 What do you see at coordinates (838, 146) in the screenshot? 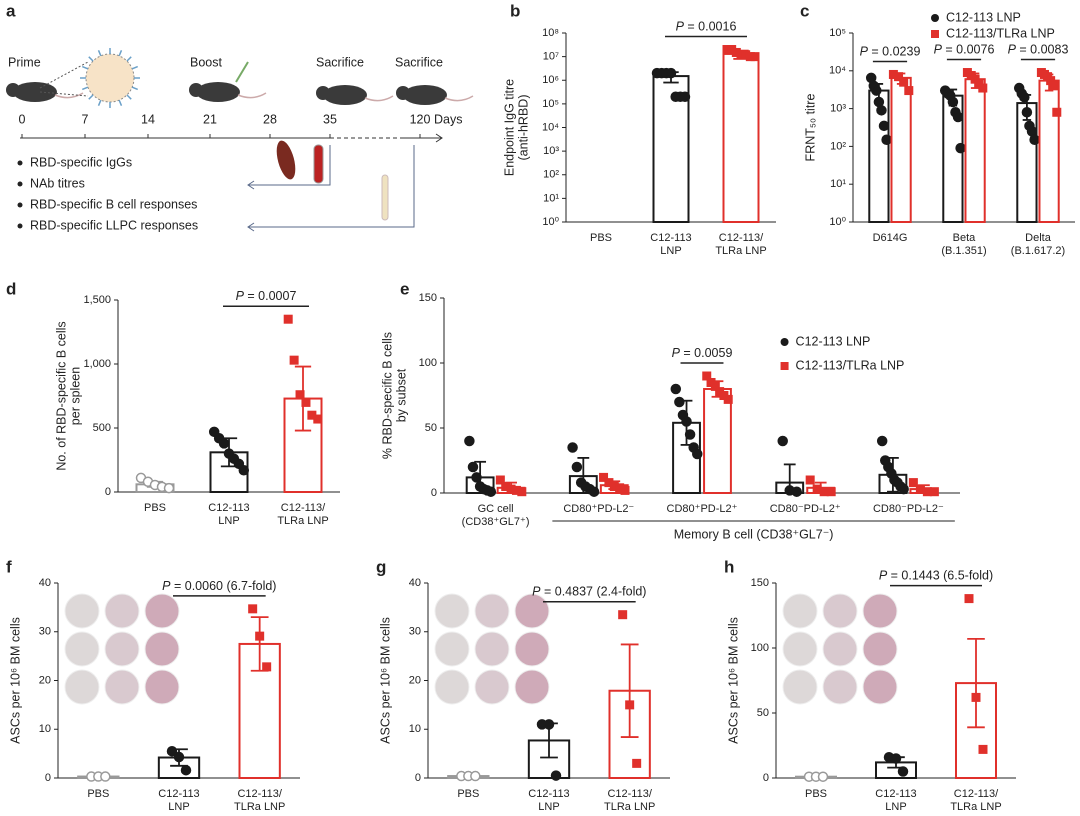
I see `y-tick-label: 10²` at bounding box center [838, 146].